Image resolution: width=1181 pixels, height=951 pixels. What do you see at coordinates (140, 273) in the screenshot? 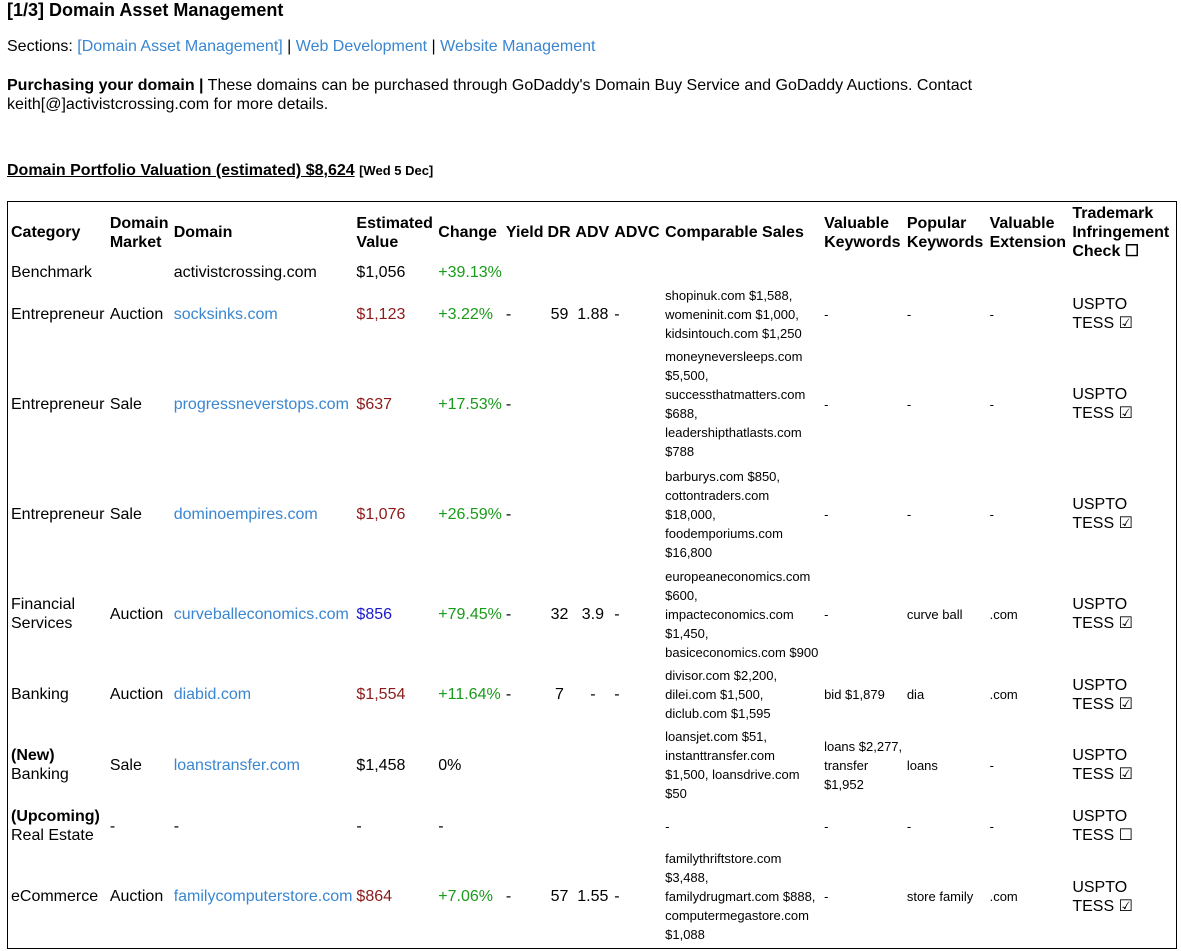
I see `cell-domain-market` at bounding box center [140, 273].